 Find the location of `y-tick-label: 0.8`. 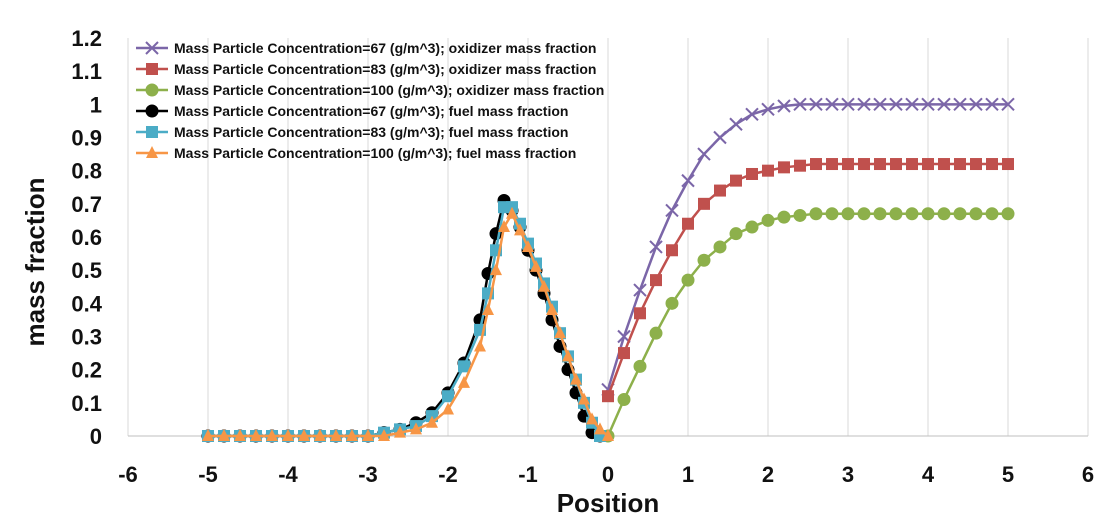

y-tick-label: 0.8 is located at coordinates (86, 171).